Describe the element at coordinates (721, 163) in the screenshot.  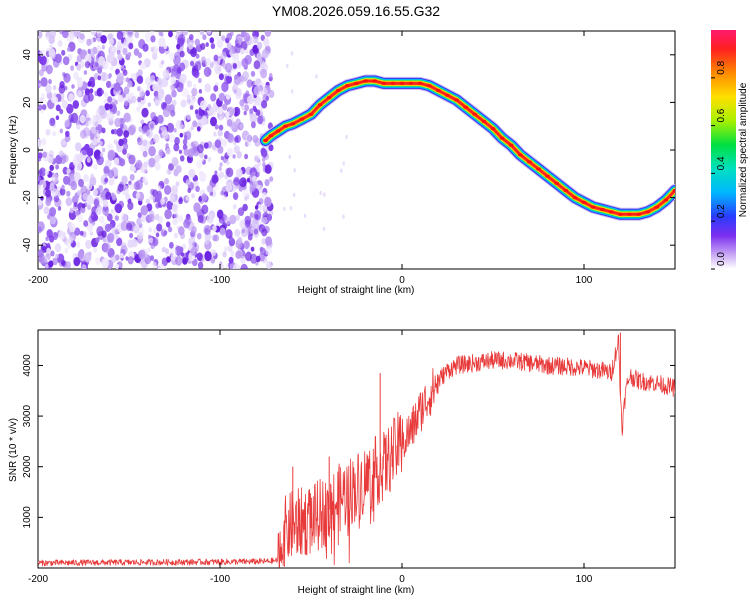
I see `colorbar-tick-label: 0.4` at that location.